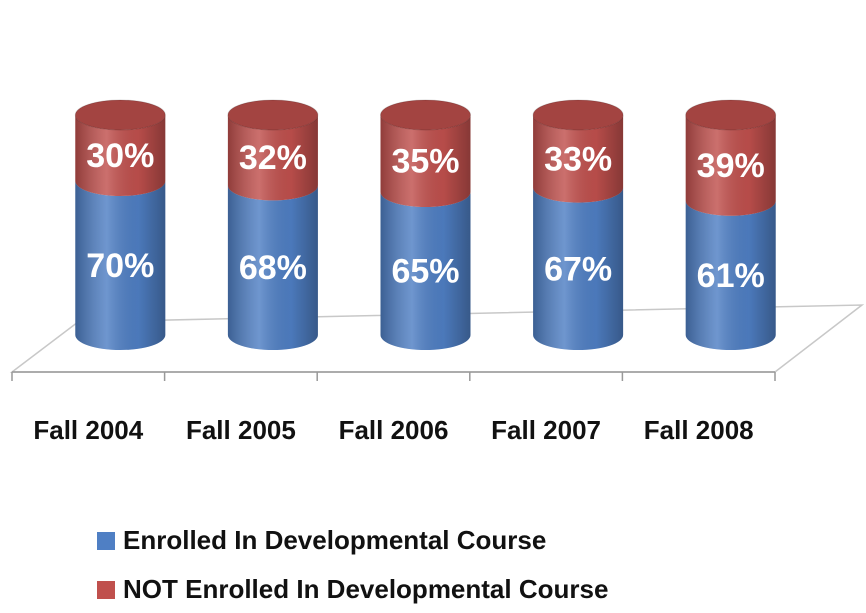 The image size is (866, 613). What do you see at coordinates (546, 430) in the screenshot?
I see `x-tick-label: Fall 2007` at bounding box center [546, 430].